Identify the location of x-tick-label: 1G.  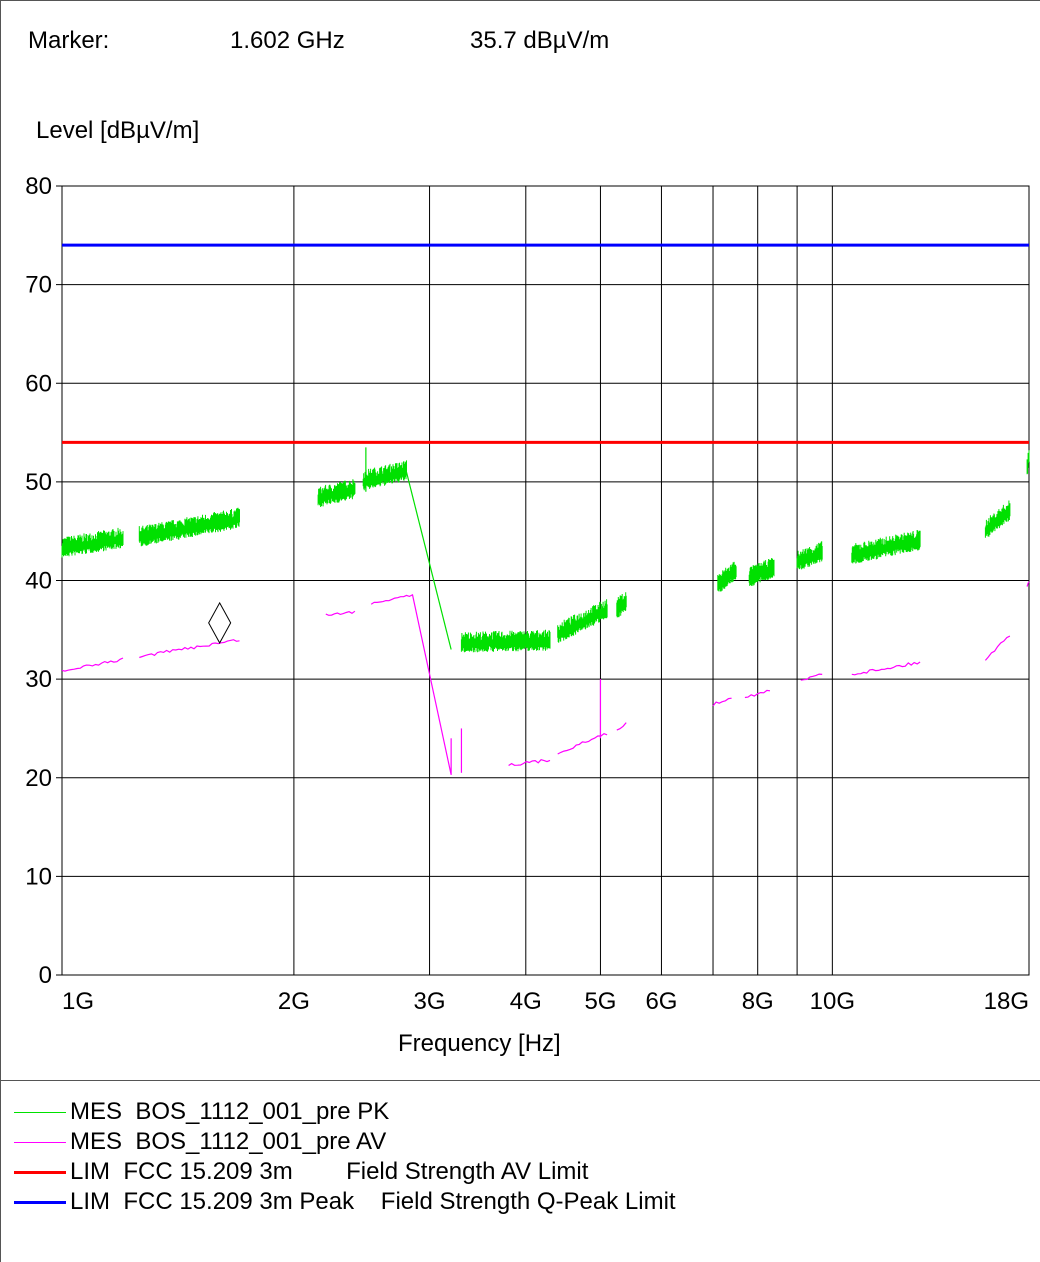
(78, 1001).